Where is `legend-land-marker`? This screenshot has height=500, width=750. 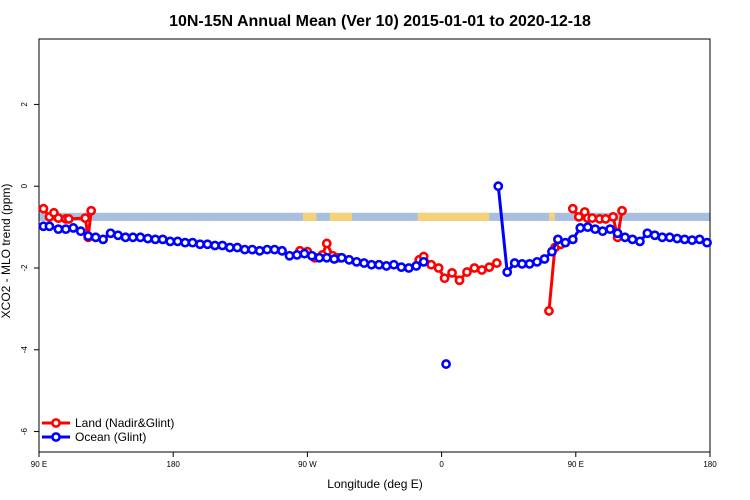
legend-land-marker is located at coordinates (56, 423).